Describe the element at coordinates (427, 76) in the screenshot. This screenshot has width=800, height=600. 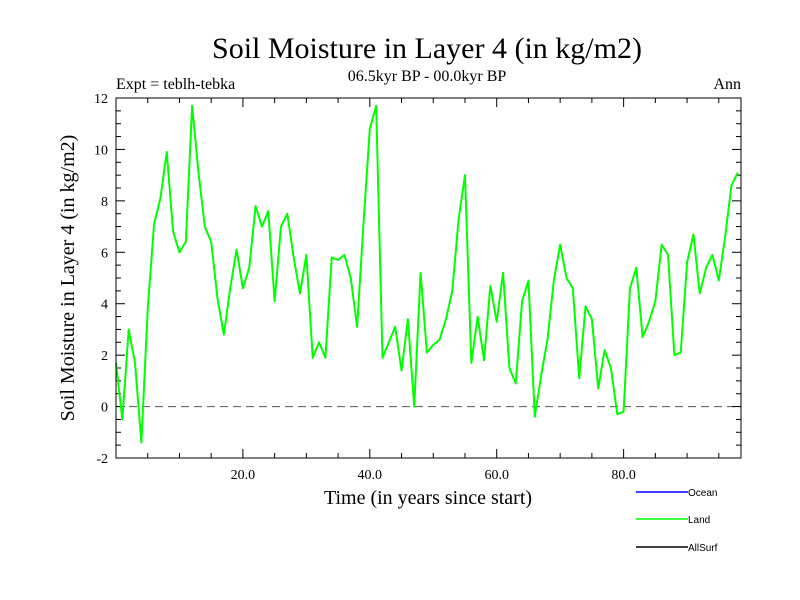
I see `chart-subtitle: 06.5kyr BP - 00.0kyr BP` at that location.